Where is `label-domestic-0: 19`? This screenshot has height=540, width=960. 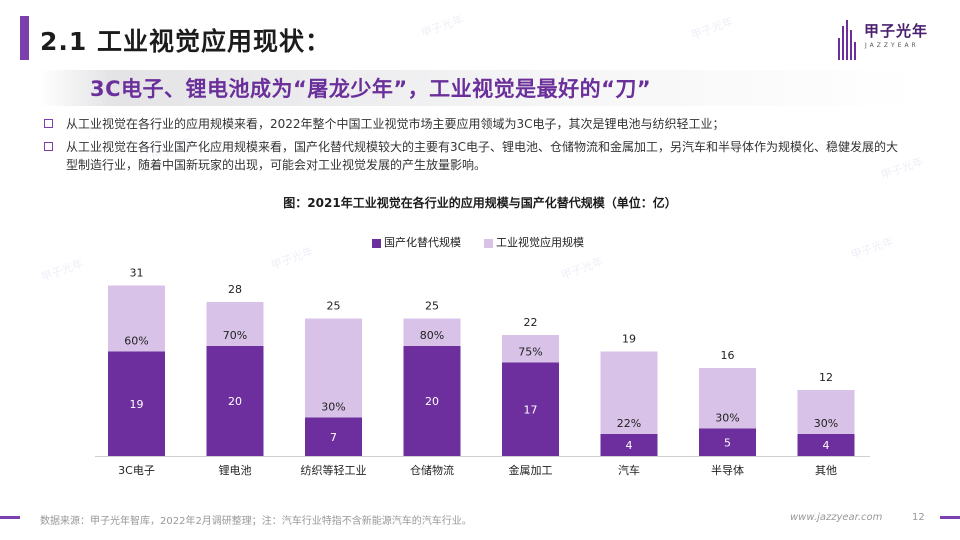
label-domestic-0: 19 is located at coordinates (137, 404).